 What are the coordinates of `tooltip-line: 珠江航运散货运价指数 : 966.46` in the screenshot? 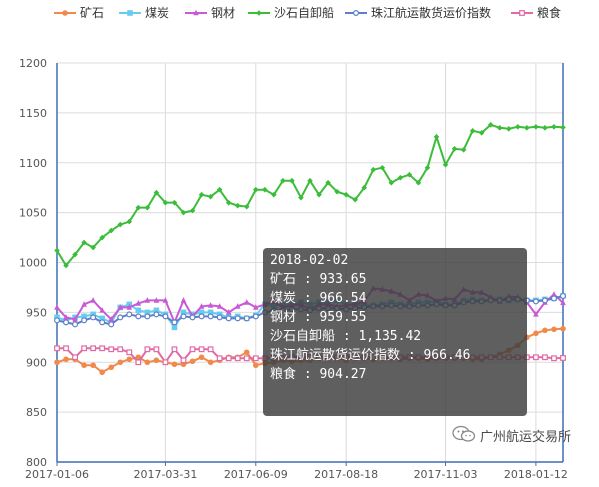 It's located at (370, 355).